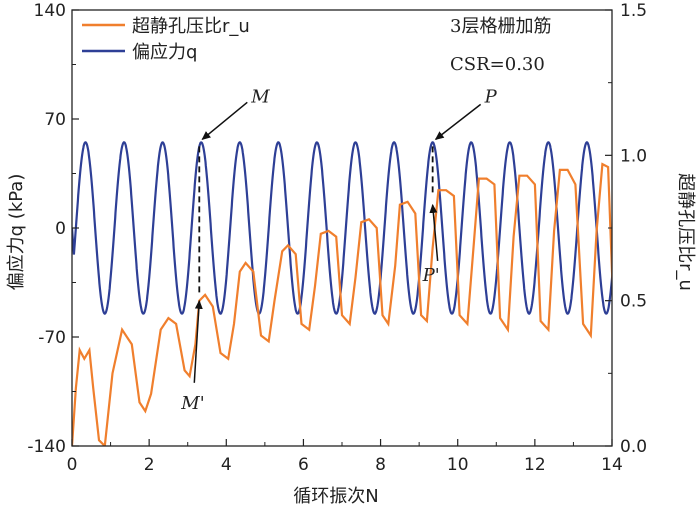 Image resolution: width=700 pixels, height=512 pixels. Describe the element at coordinates (149, 465) in the screenshot. I see `x-tick-label: 2` at that location.